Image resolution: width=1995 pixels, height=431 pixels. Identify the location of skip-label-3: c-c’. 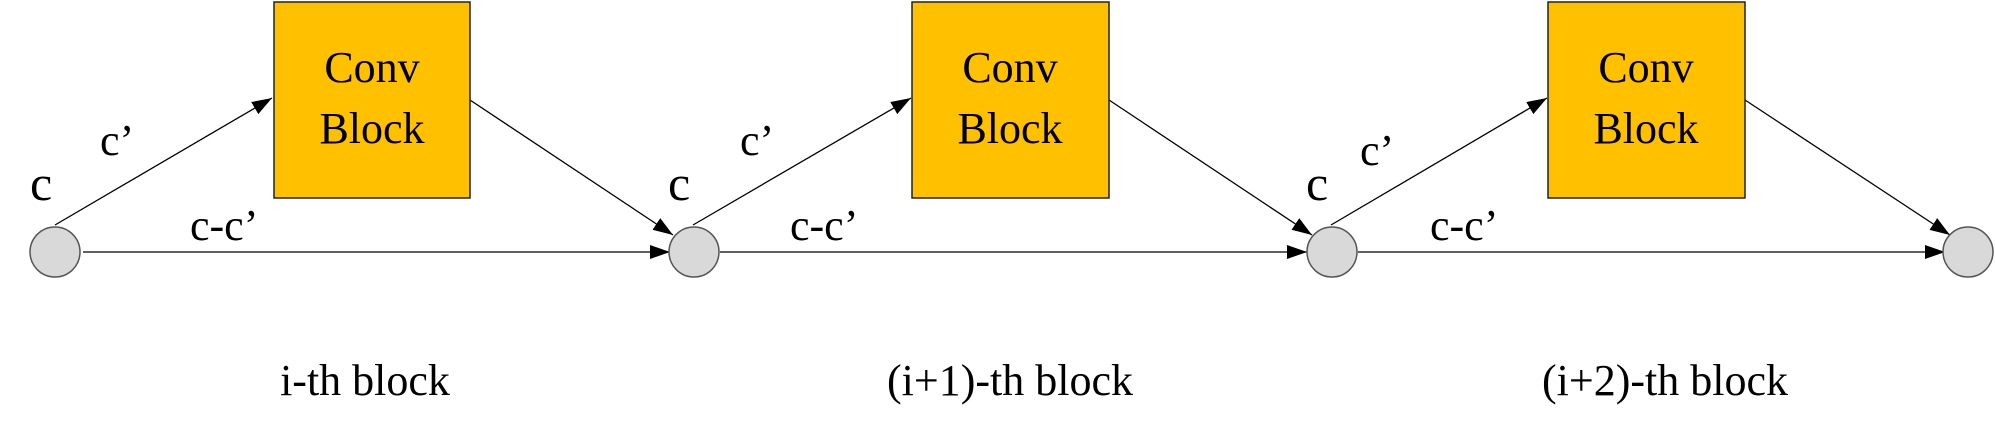
(1464, 225).